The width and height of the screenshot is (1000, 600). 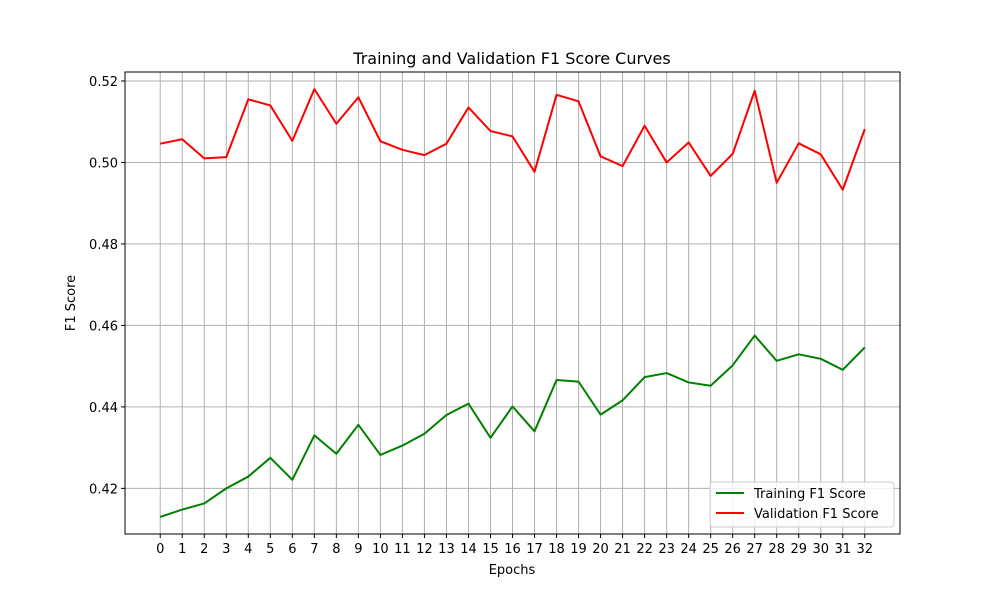 I want to click on x-tick-label: 25, so click(x=710, y=549).